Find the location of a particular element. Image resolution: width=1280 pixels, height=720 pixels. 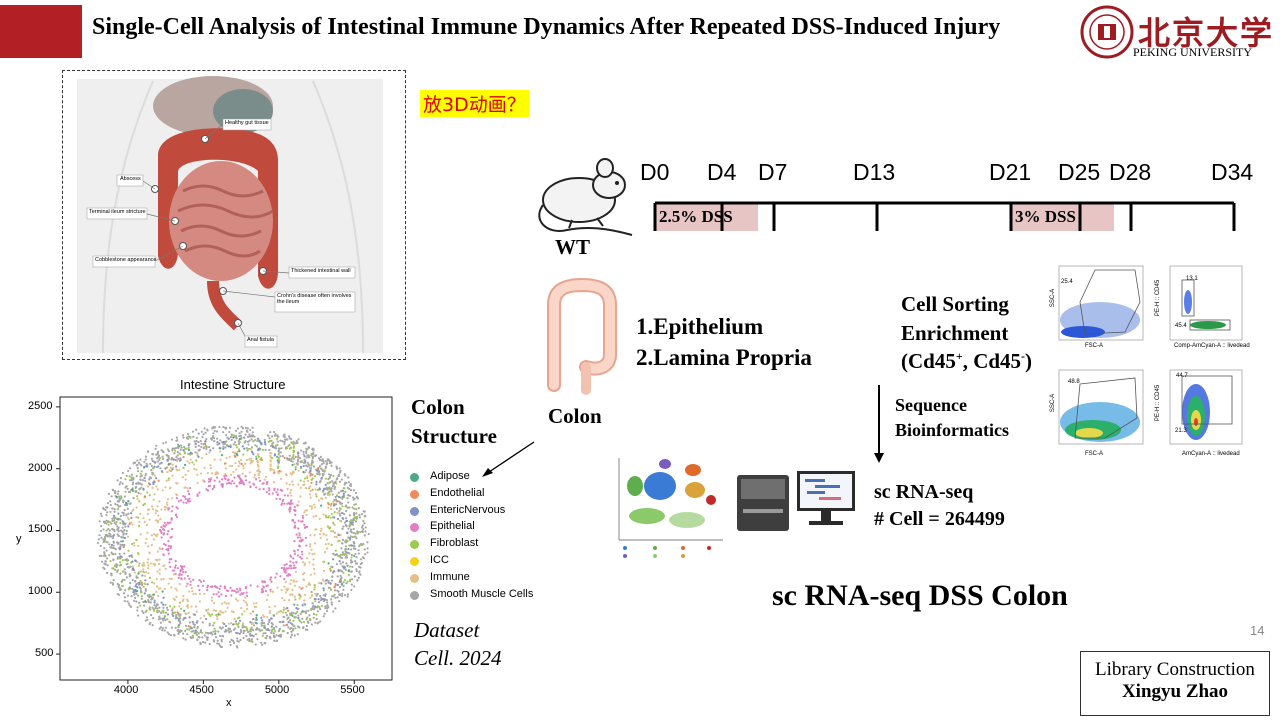

colon-icon is located at coordinates (582, 337).